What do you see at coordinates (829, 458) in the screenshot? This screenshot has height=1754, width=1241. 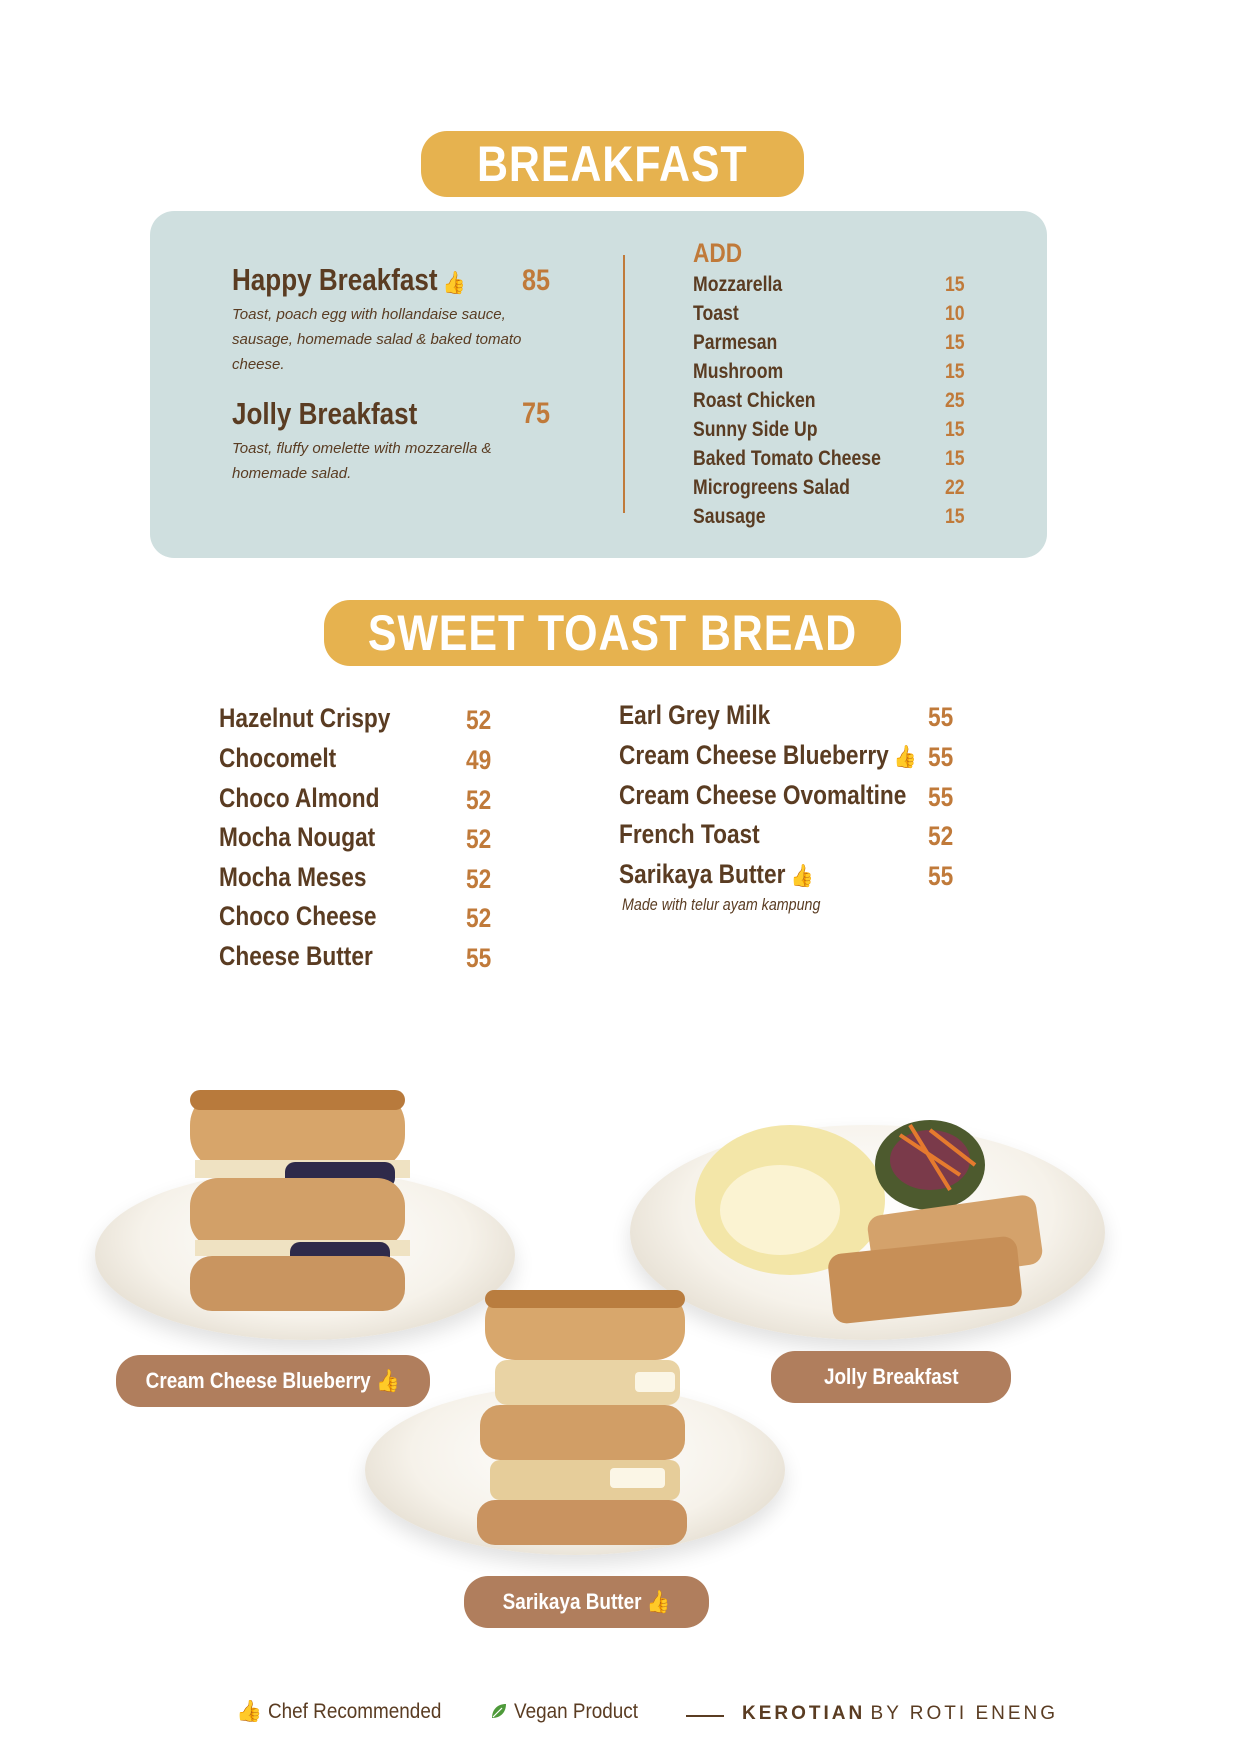 I see `add-on-item: Baked Tomato Cheese 15` at bounding box center [829, 458].